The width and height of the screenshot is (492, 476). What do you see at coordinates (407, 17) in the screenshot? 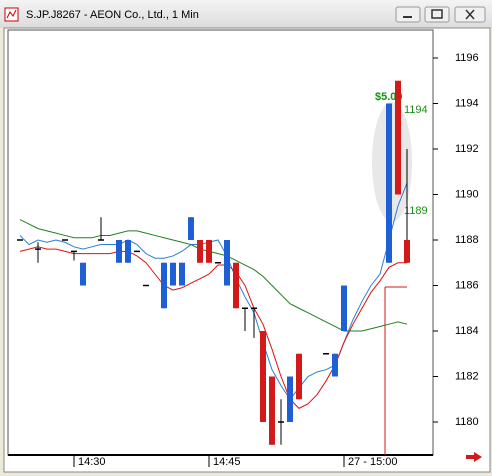
I see `minimize-glyph` at bounding box center [407, 17].